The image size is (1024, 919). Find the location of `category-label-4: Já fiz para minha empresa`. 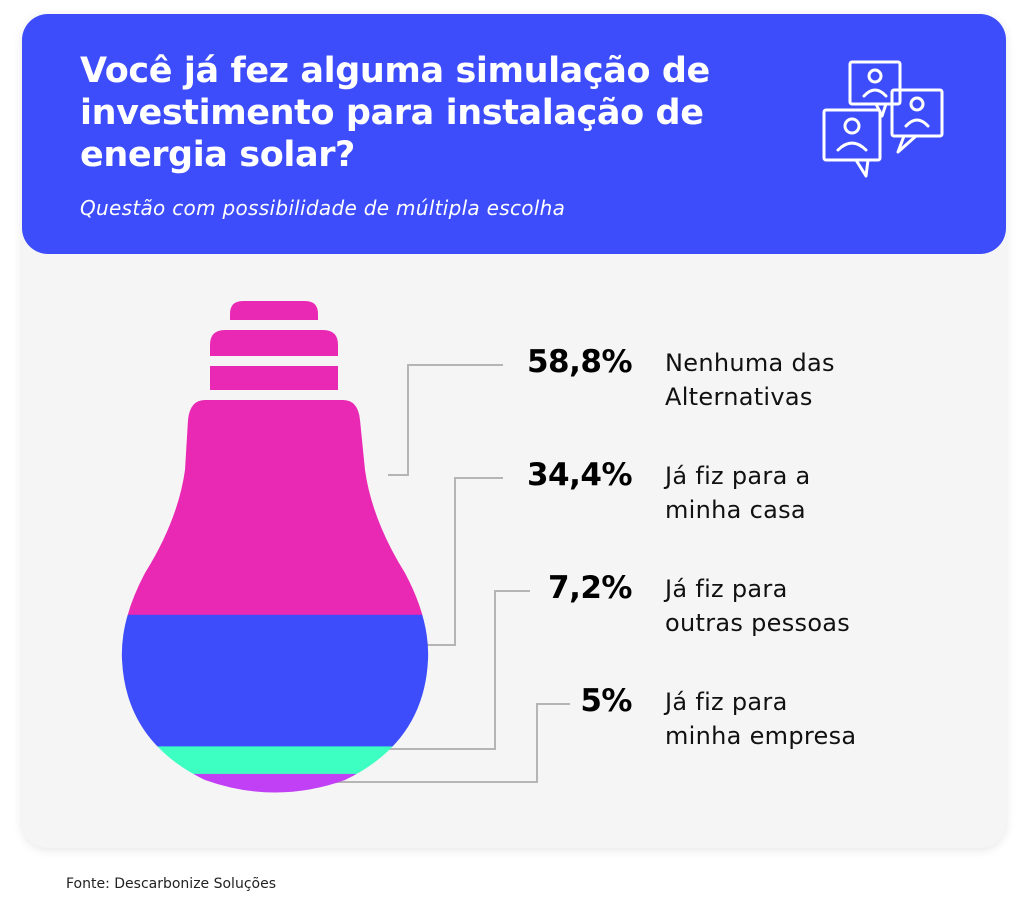

category-label-4: Já fiz para minha empresa is located at coordinates (761, 719).